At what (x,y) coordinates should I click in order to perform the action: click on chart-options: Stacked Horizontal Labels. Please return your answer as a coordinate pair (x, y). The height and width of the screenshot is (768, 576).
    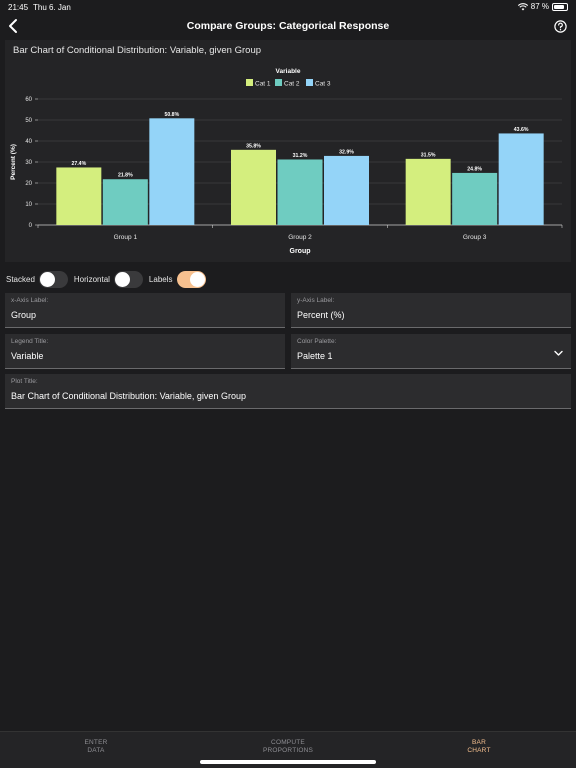
    Looking at the image, I should click on (109, 279).